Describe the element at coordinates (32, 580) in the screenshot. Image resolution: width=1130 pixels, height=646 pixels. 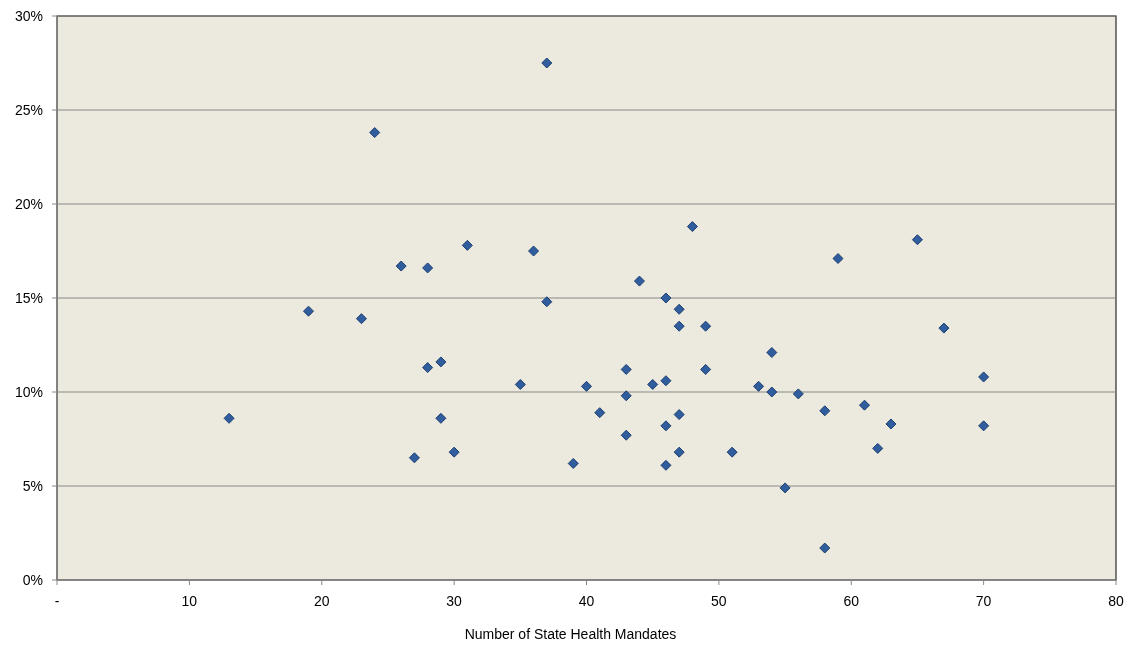
I see `y-tick-label: 0%` at that location.